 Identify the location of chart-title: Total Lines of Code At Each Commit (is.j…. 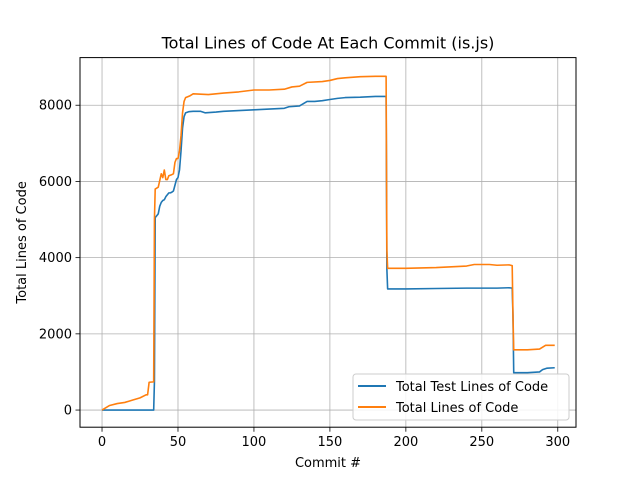
(328, 43).